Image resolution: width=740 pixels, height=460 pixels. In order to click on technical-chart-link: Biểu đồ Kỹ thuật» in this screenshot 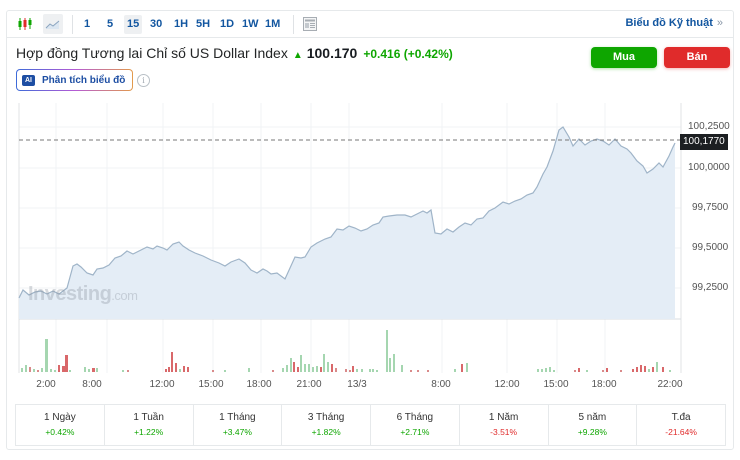, I will do `click(674, 23)`.